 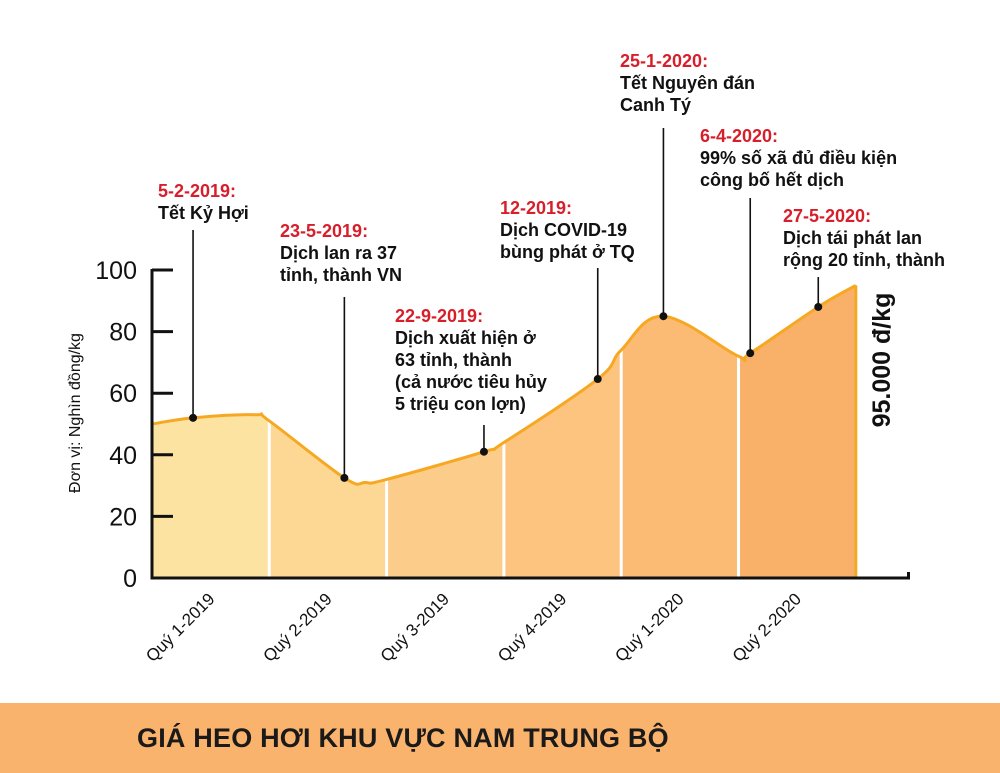 What do you see at coordinates (203, 202) in the screenshot?
I see `annotation: 5-2-2019: Tết Kỷ Hợi` at bounding box center [203, 202].